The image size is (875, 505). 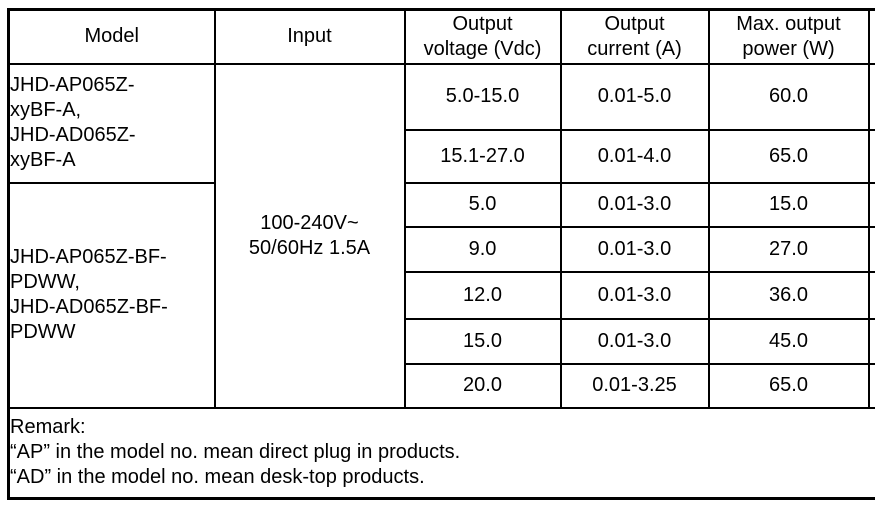 I want to click on cell-output-voltage: 9.0, so click(x=482, y=249).